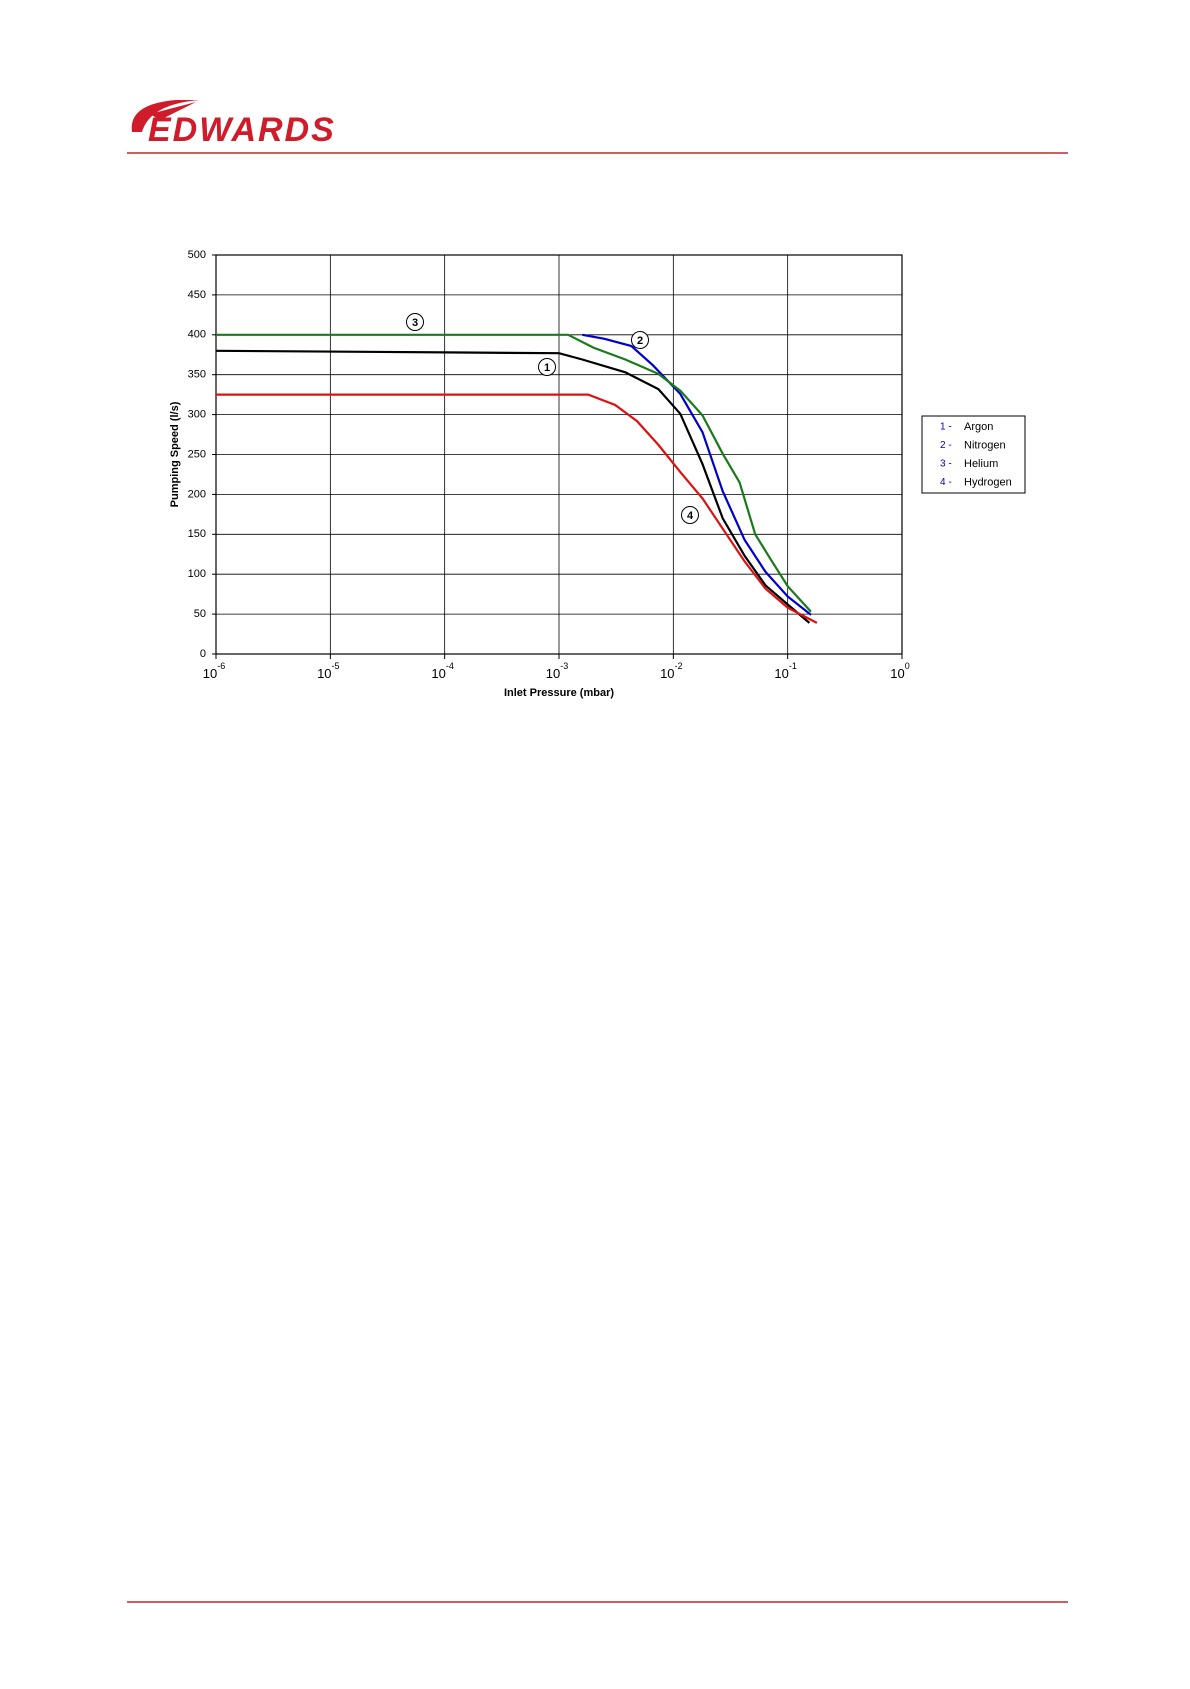 This screenshot has height=1689, width=1190. I want to click on logo: EDWARDS, so click(233, 124).